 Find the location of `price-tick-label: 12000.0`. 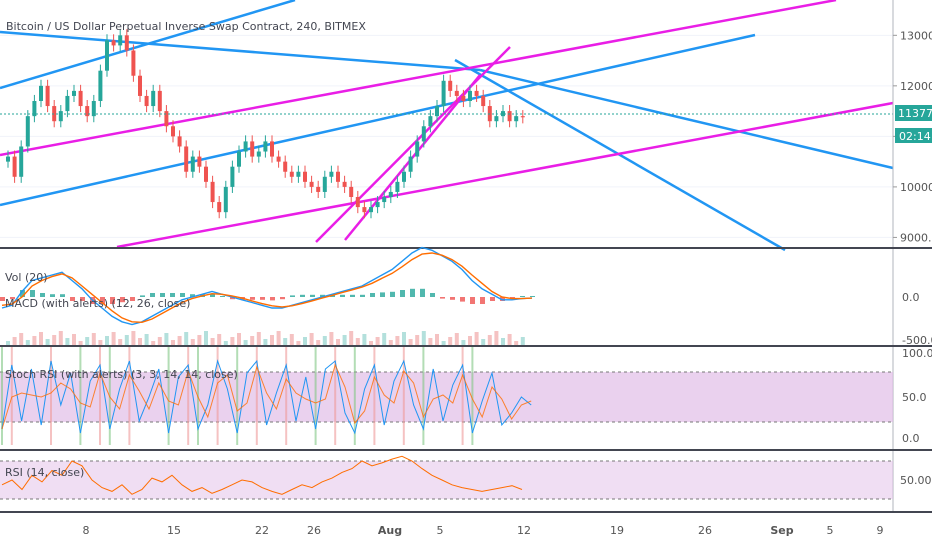

price-tick-label: 12000.0 is located at coordinates (916, 86).